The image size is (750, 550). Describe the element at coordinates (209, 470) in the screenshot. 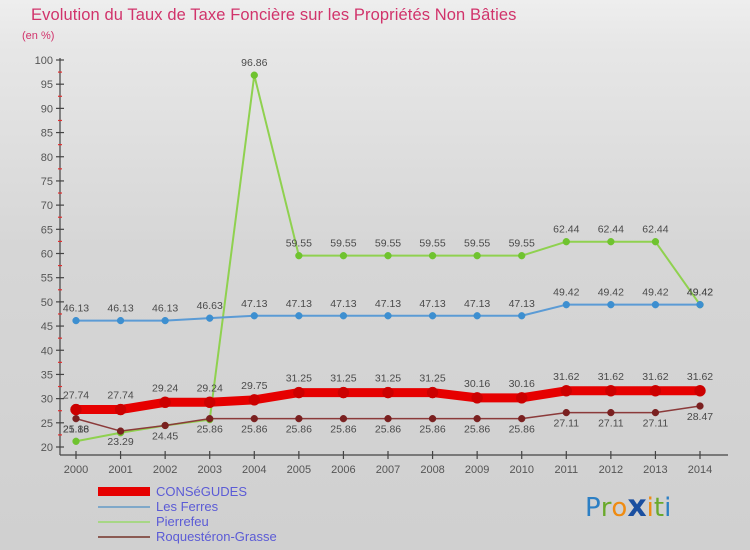

I see `x-tick-label: 2003` at that location.